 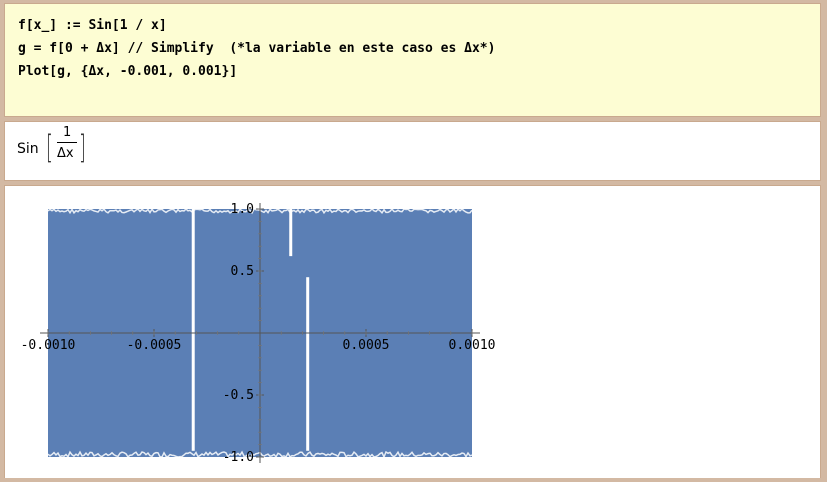 What do you see at coordinates (28, 149) in the screenshot?
I see `output-function-name: Sin` at bounding box center [28, 149].